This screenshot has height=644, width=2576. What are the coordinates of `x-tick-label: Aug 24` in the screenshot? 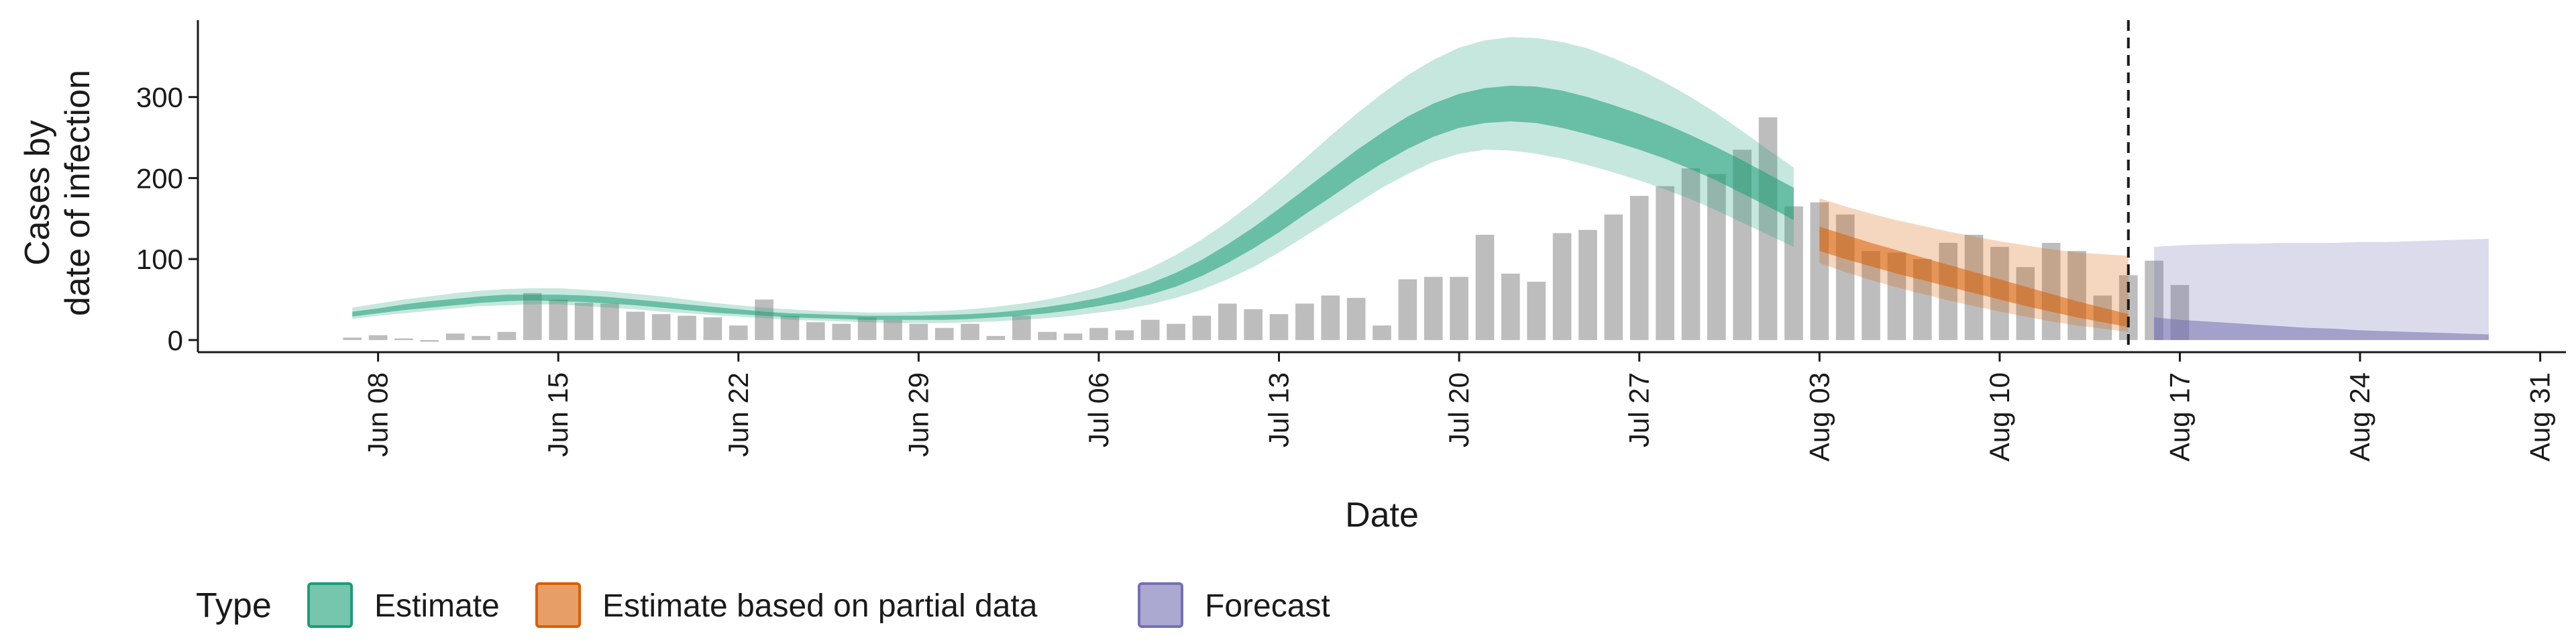 It's located at (2359, 417).